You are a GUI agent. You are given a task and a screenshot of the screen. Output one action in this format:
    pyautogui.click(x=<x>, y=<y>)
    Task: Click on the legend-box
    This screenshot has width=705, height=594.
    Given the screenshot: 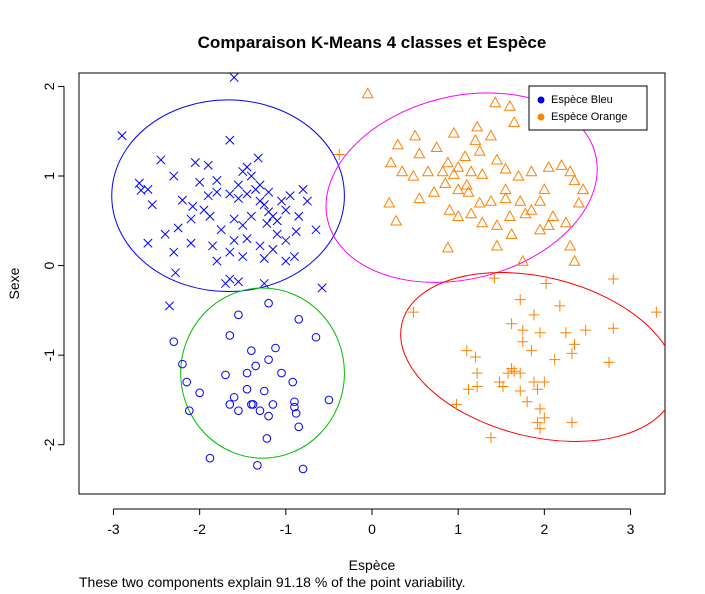 What is the action you would take?
    pyautogui.click(x=588, y=108)
    